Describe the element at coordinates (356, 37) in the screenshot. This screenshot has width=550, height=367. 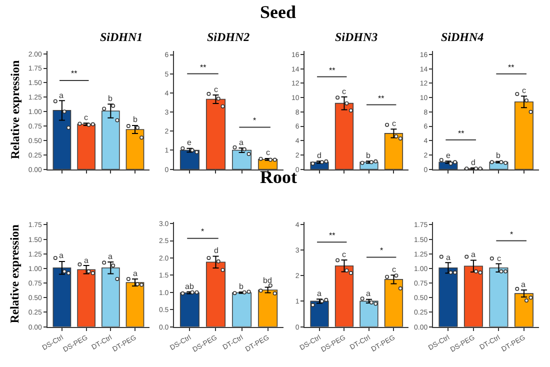
I see `chart-title: SiDHN3` at that location.